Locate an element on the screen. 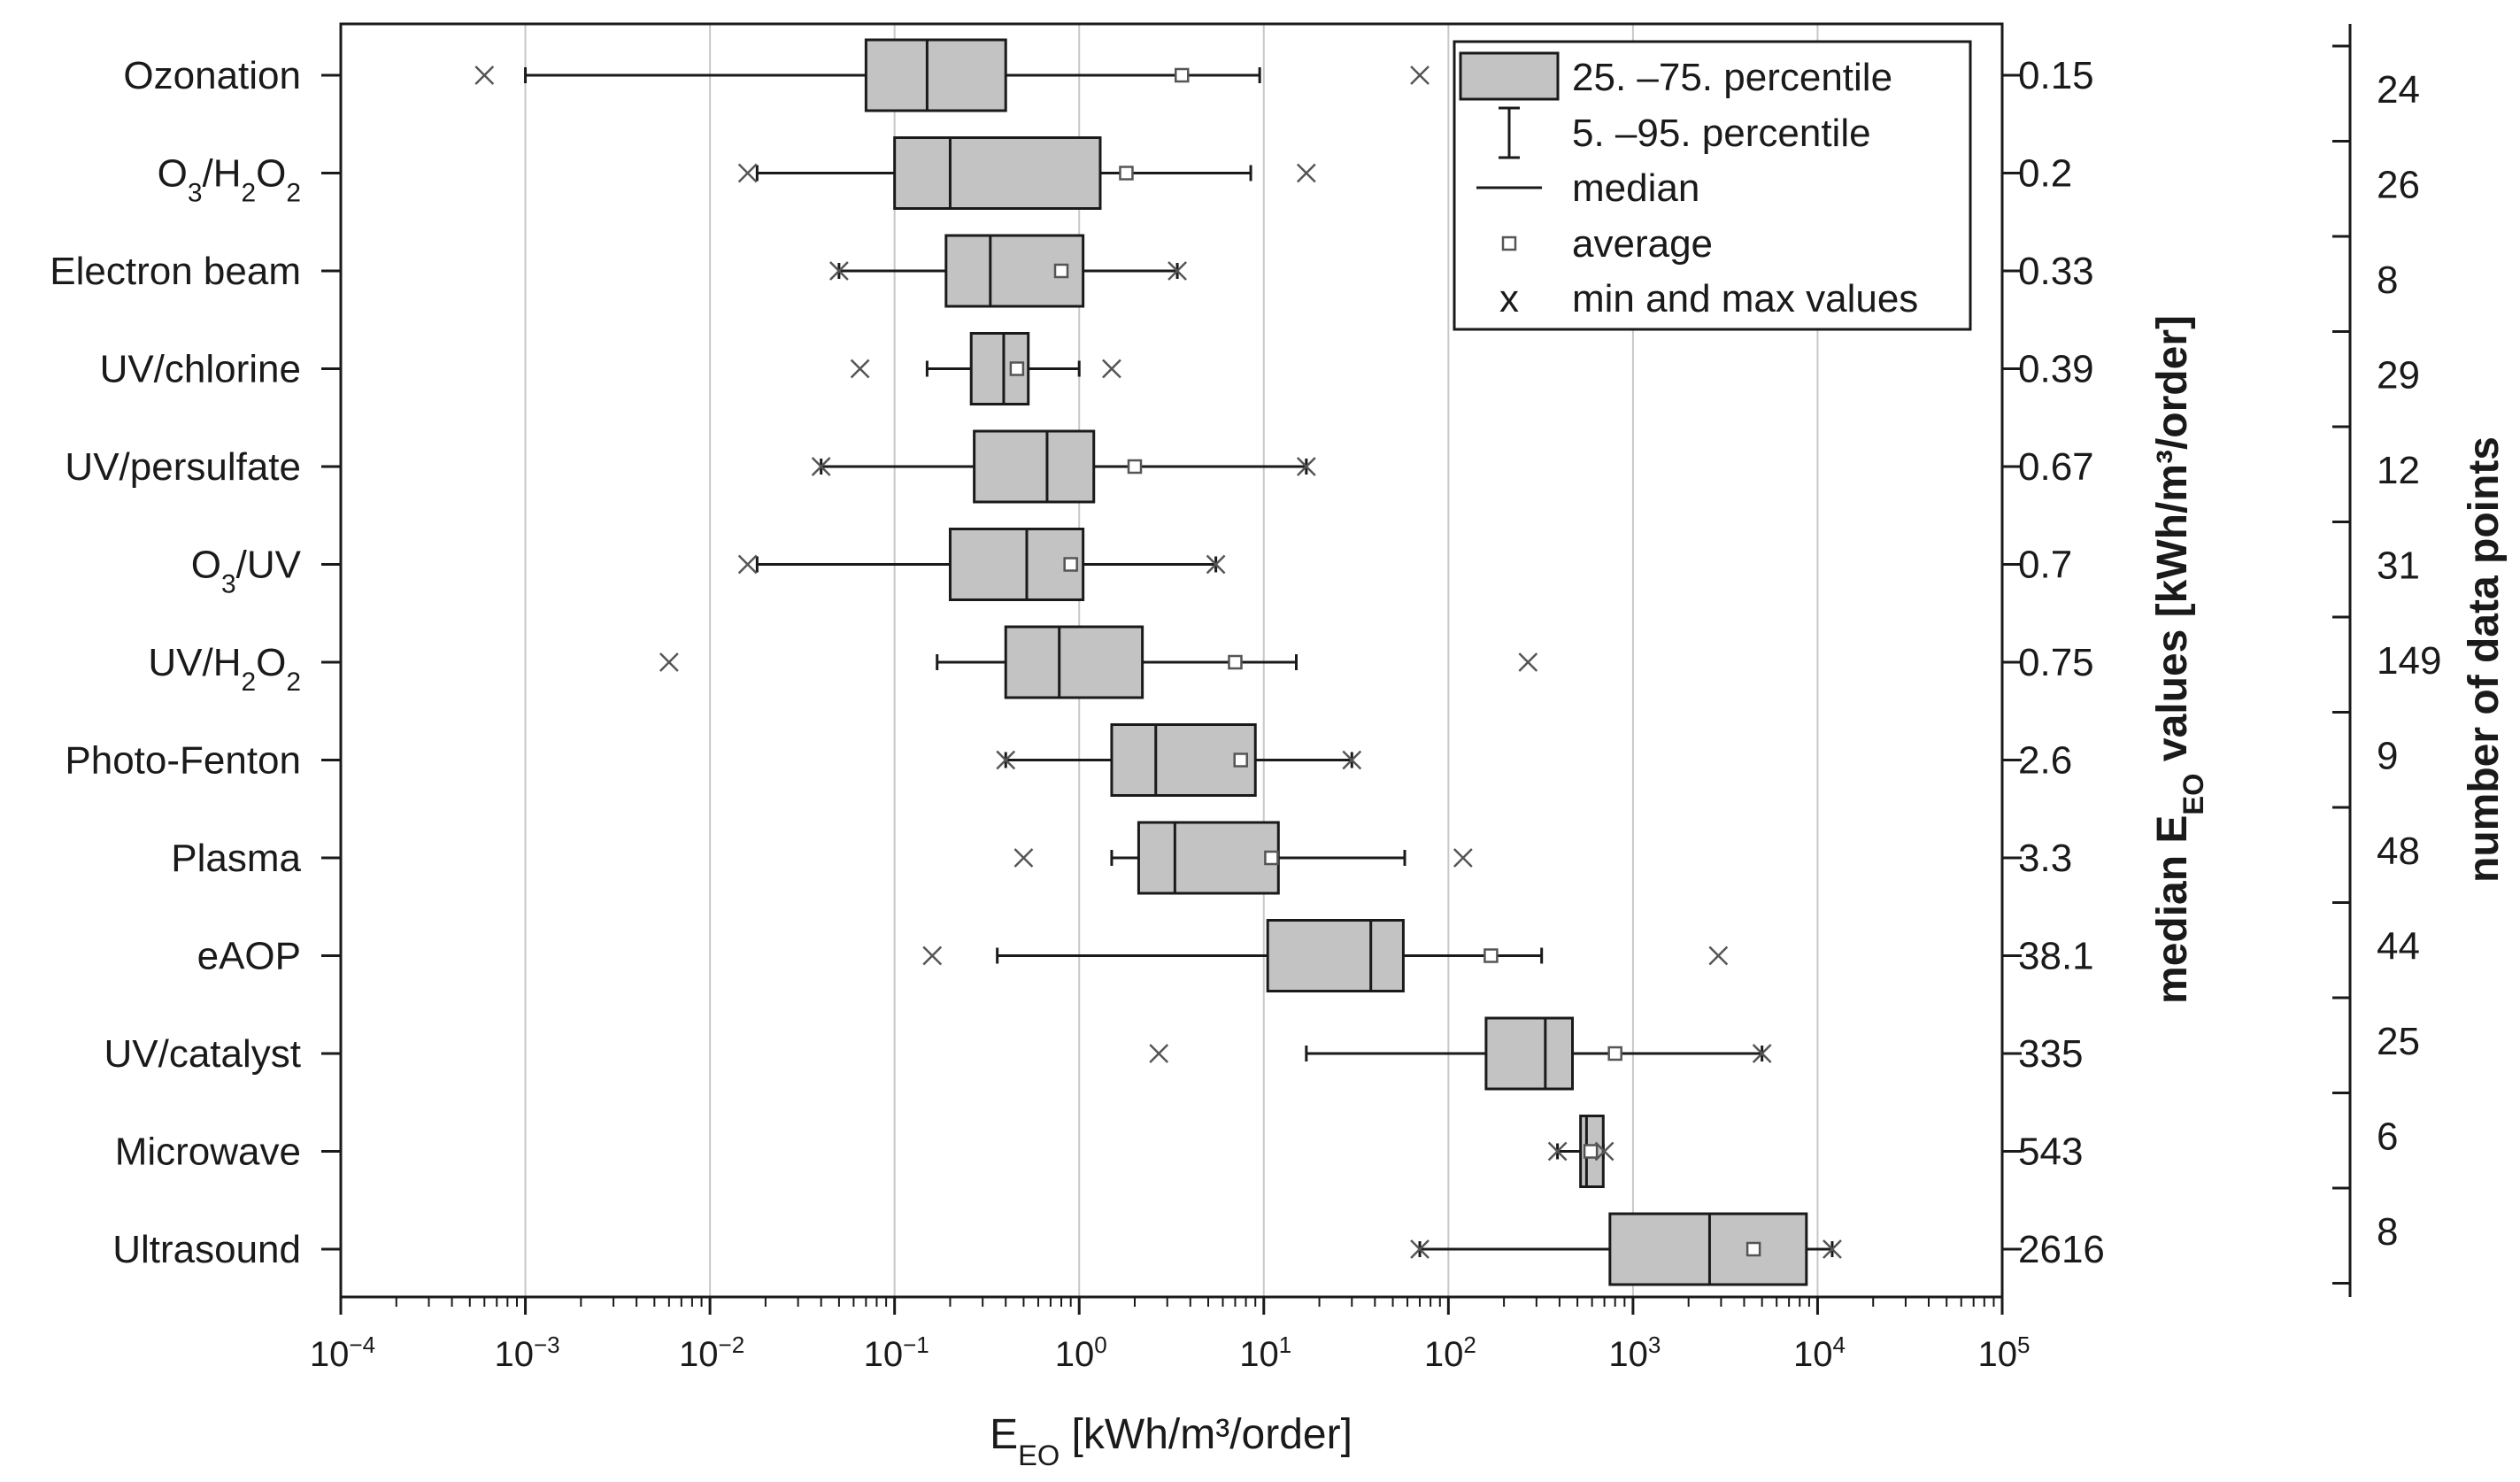  n-label: 6 is located at coordinates (2387, 1137).